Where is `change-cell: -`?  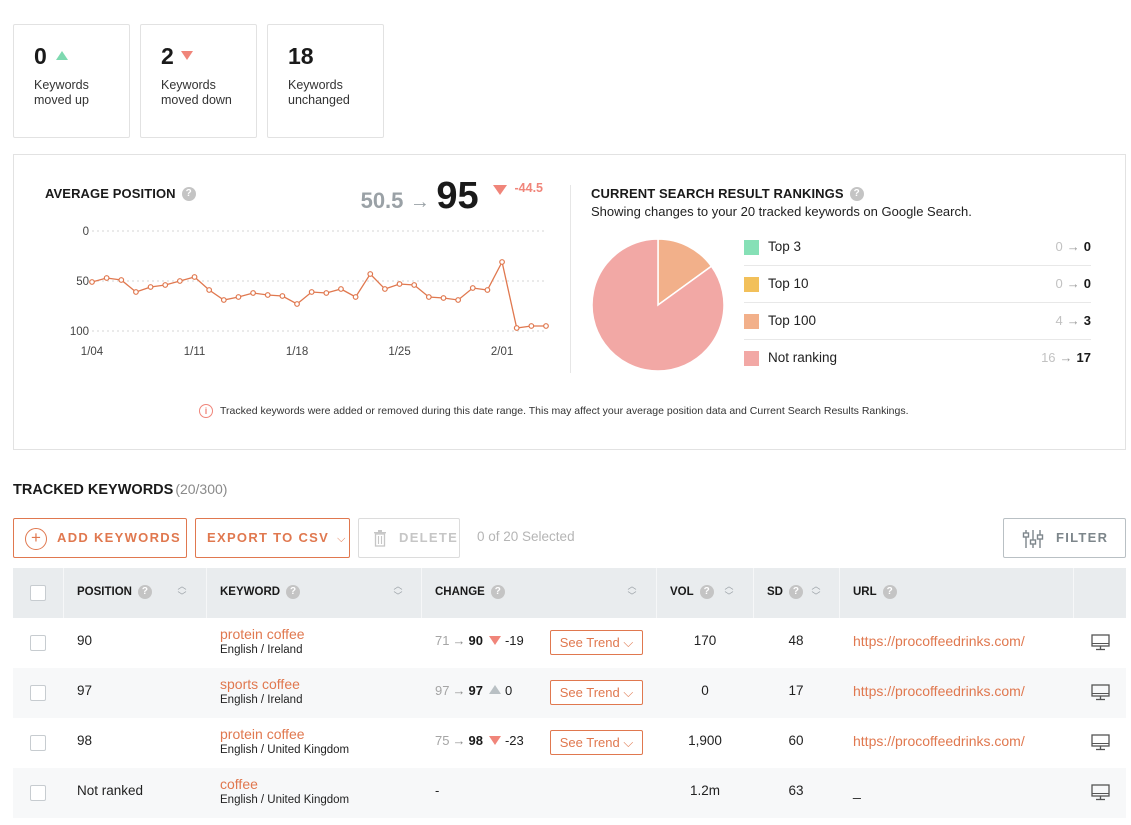 change-cell: - is located at coordinates (437, 790).